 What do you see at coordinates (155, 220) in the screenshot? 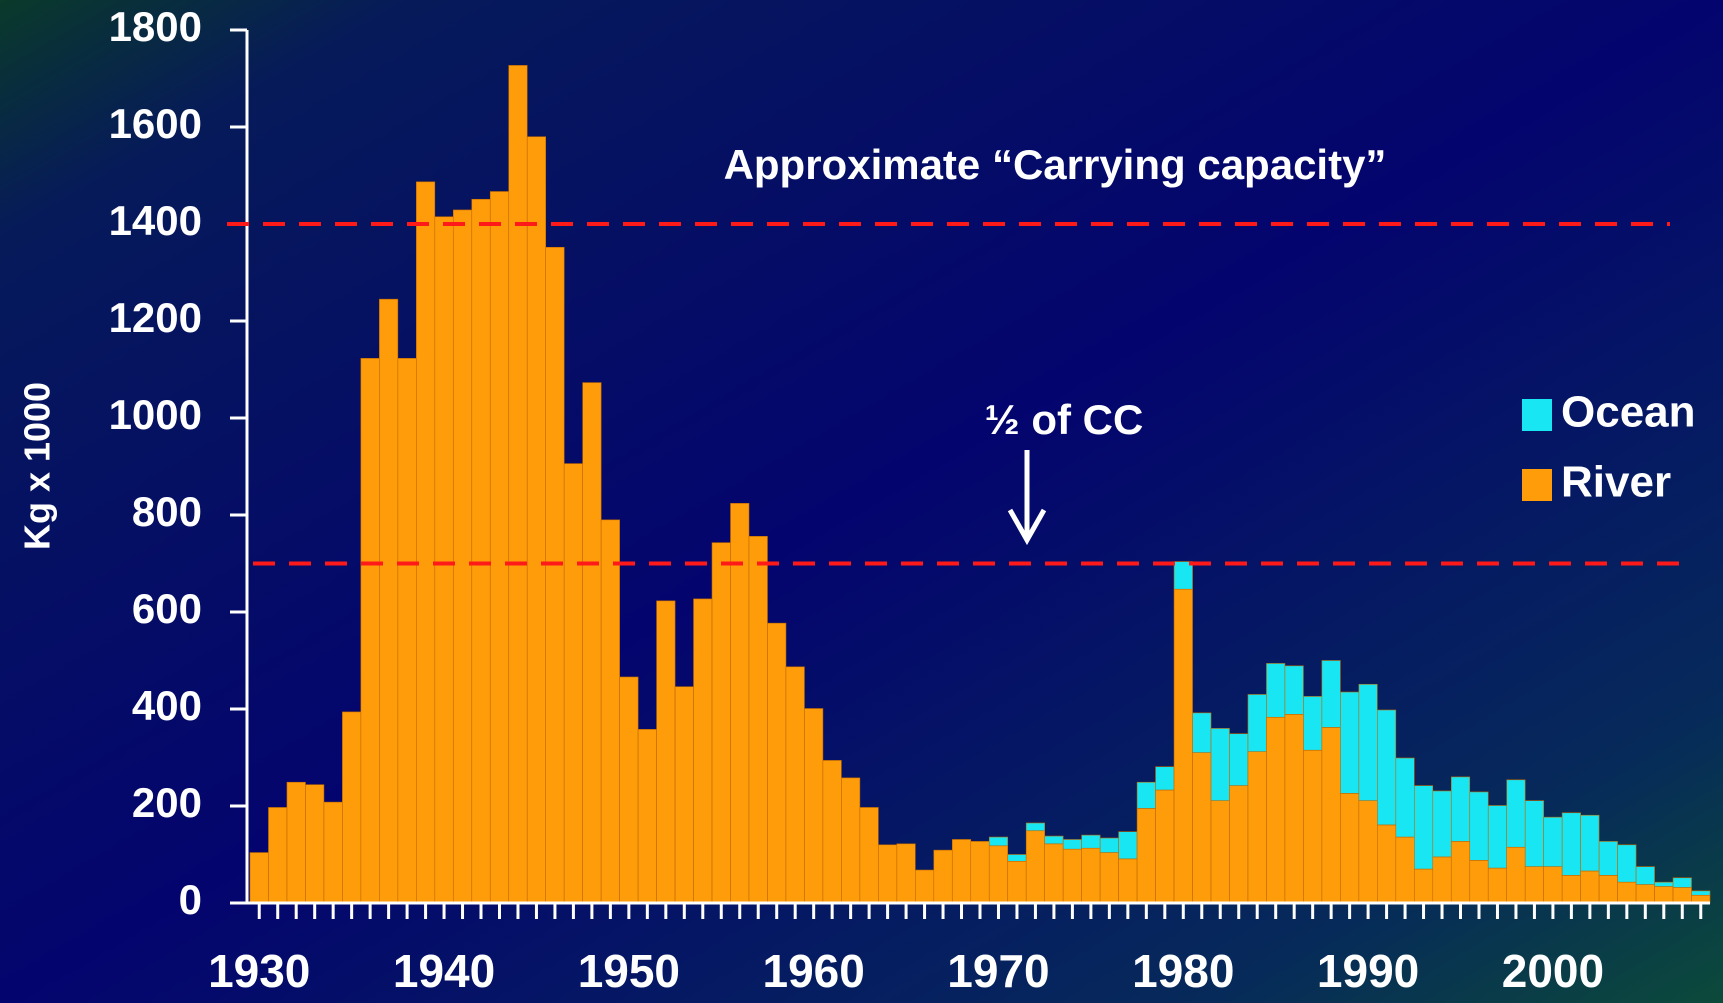
I see `y-tick-label: 1400` at bounding box center [155, 220].